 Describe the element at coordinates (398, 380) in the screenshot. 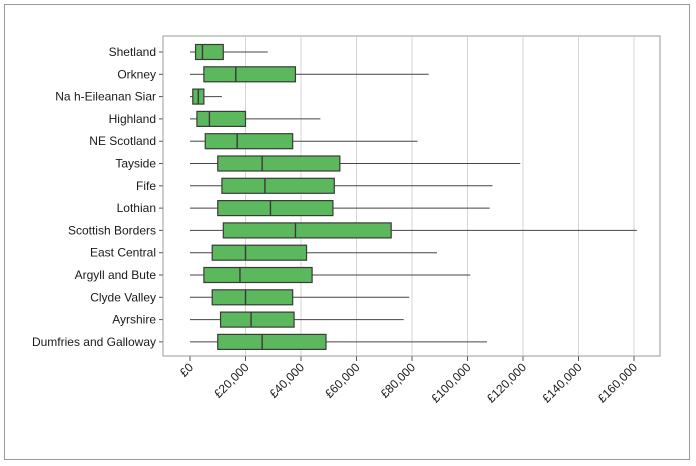

I see `x-tick-label: £80,000` at that location.